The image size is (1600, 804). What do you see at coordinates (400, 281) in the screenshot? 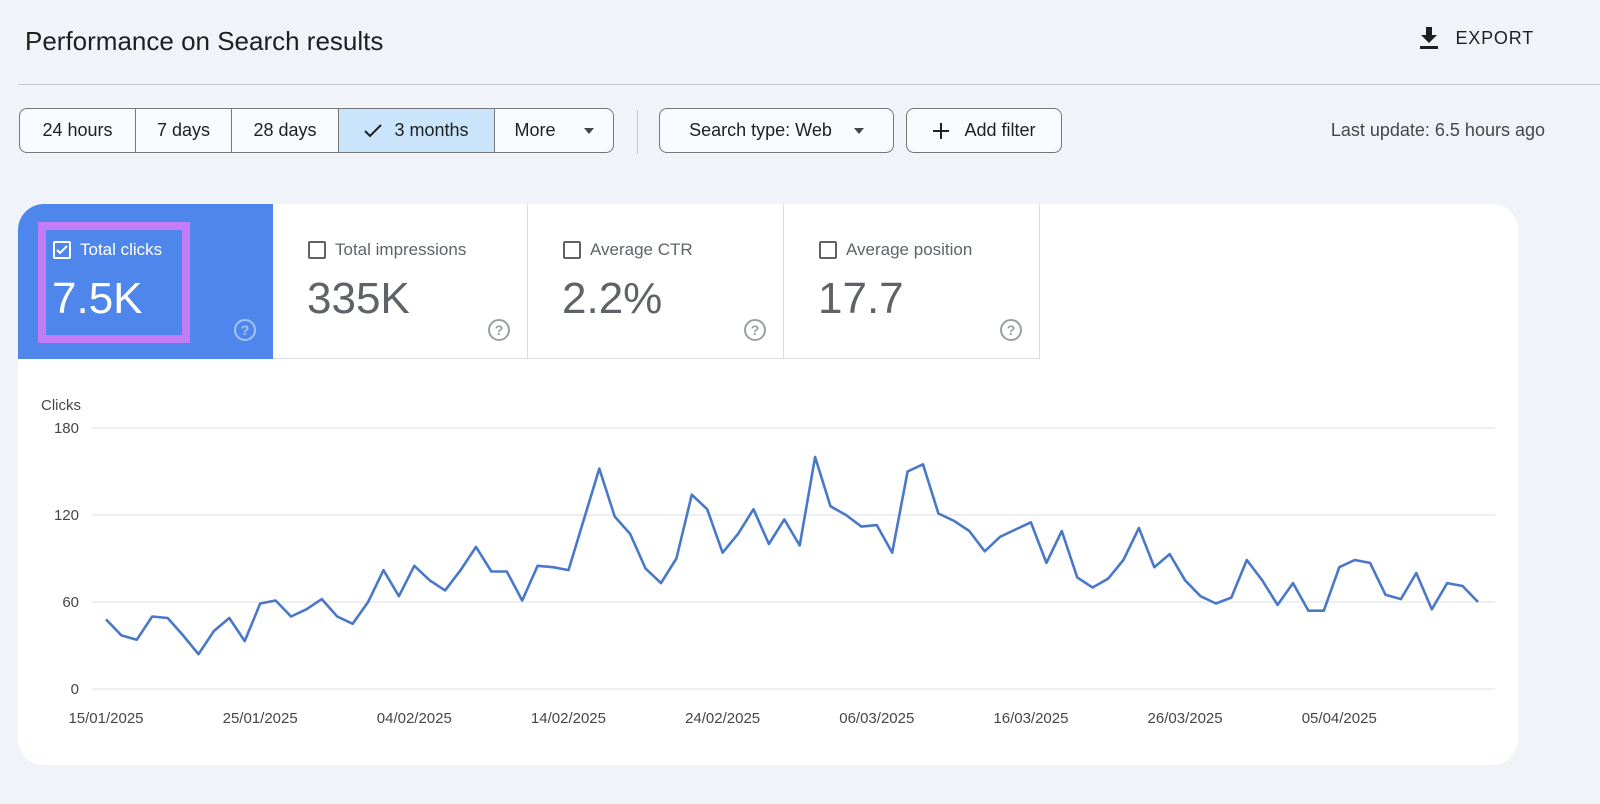
I see `metric-total-impressions: Total impressions 335K ?` at bounding box center [400, 281].